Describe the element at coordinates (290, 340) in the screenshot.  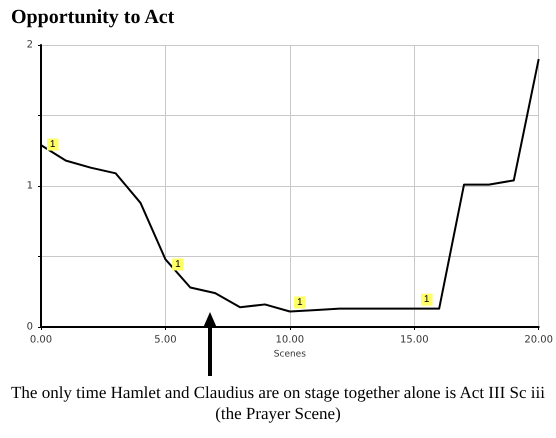
I see `x-tick-label: 10.00` at that location.